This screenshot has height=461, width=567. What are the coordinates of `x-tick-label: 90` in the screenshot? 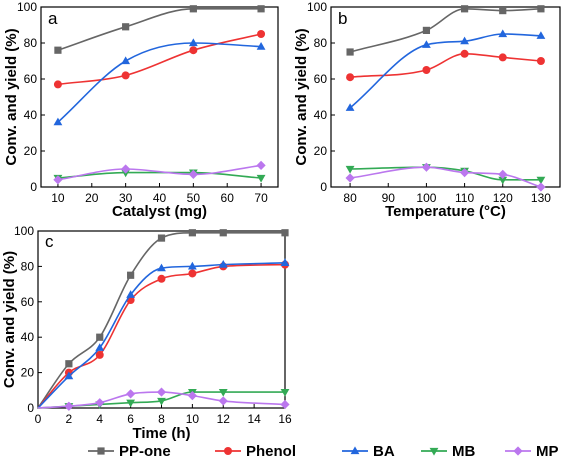 It's located at (389, 198).